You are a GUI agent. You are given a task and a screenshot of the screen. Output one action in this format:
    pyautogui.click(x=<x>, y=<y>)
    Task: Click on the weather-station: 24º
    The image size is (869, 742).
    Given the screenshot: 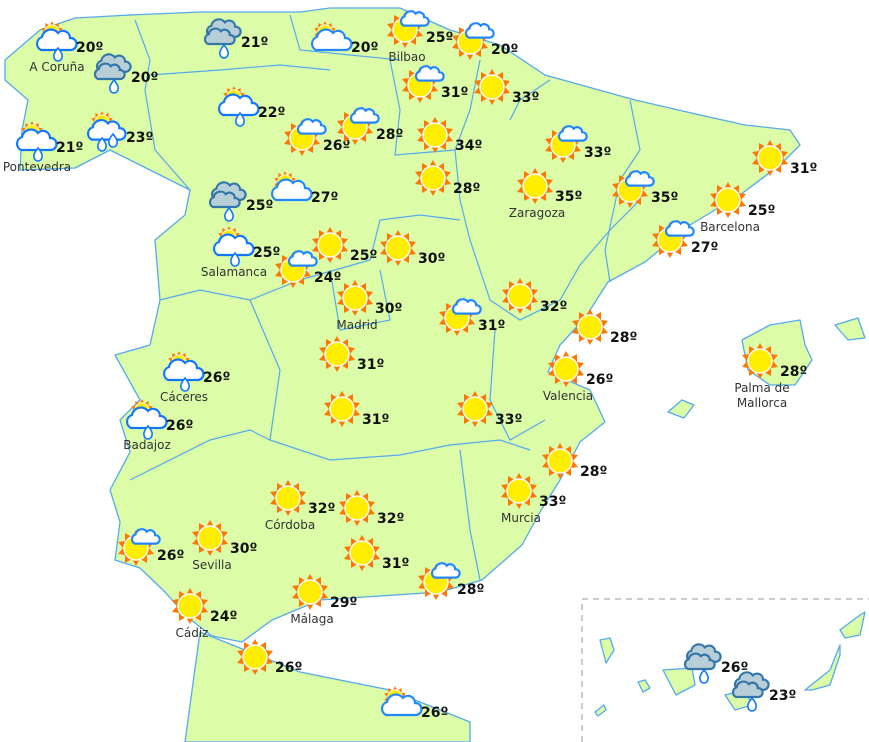 What is the action you would take?
    pyautogui.click(x=307, y=269)
    